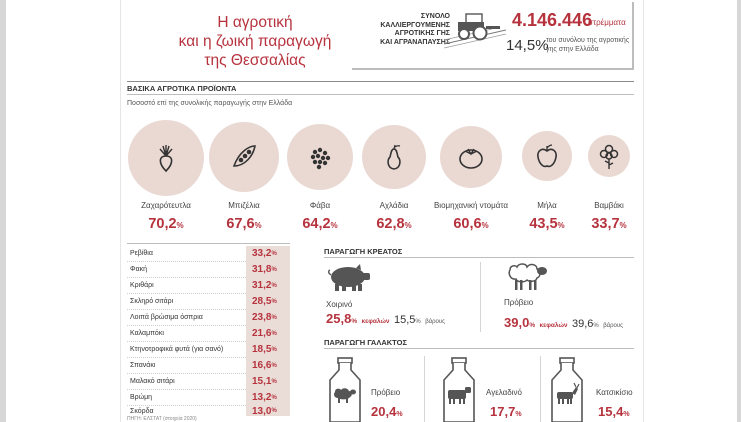  Describe the element at coordinates (475, 31) in the screenshot. I see `tractor-icon` at that location.